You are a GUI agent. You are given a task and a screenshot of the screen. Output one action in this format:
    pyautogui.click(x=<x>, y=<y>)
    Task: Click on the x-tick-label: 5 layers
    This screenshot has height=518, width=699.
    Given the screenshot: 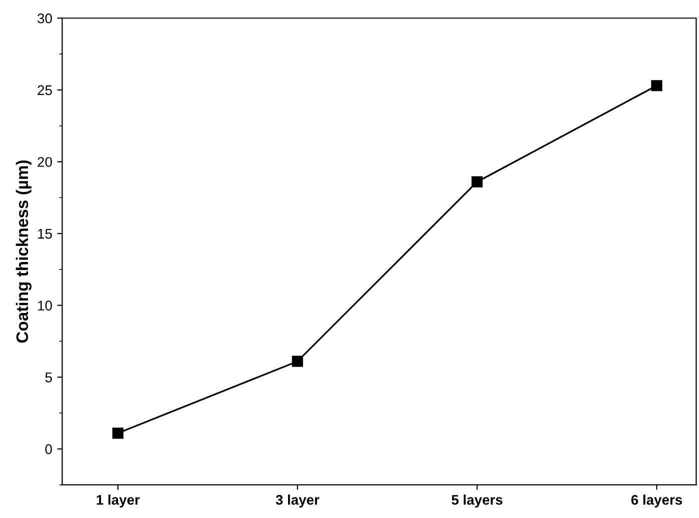 What is the action you would take?
    pyautogui.click(x=477, y=501)
    